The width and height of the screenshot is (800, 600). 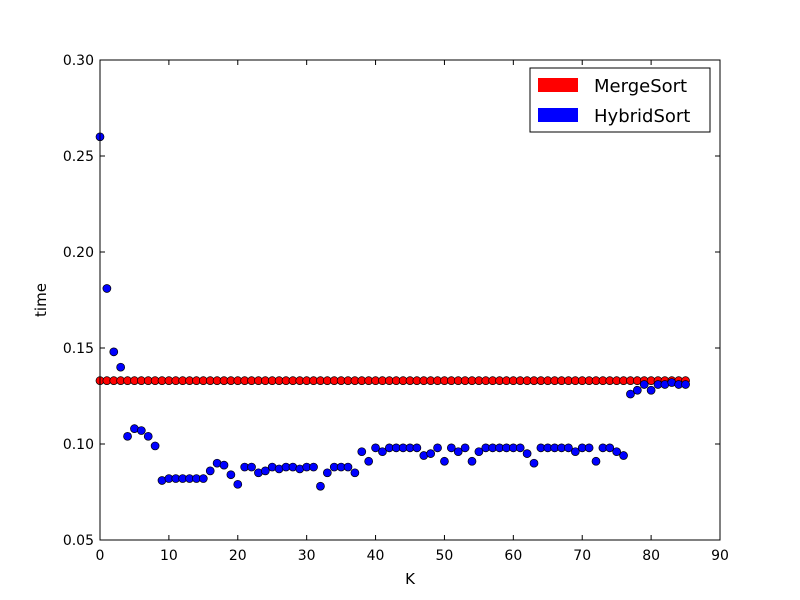 What do you see at coordinates (513, 556) in the screenshot?
I see `x-tick-label: 60` at bounding box center [513, 556].